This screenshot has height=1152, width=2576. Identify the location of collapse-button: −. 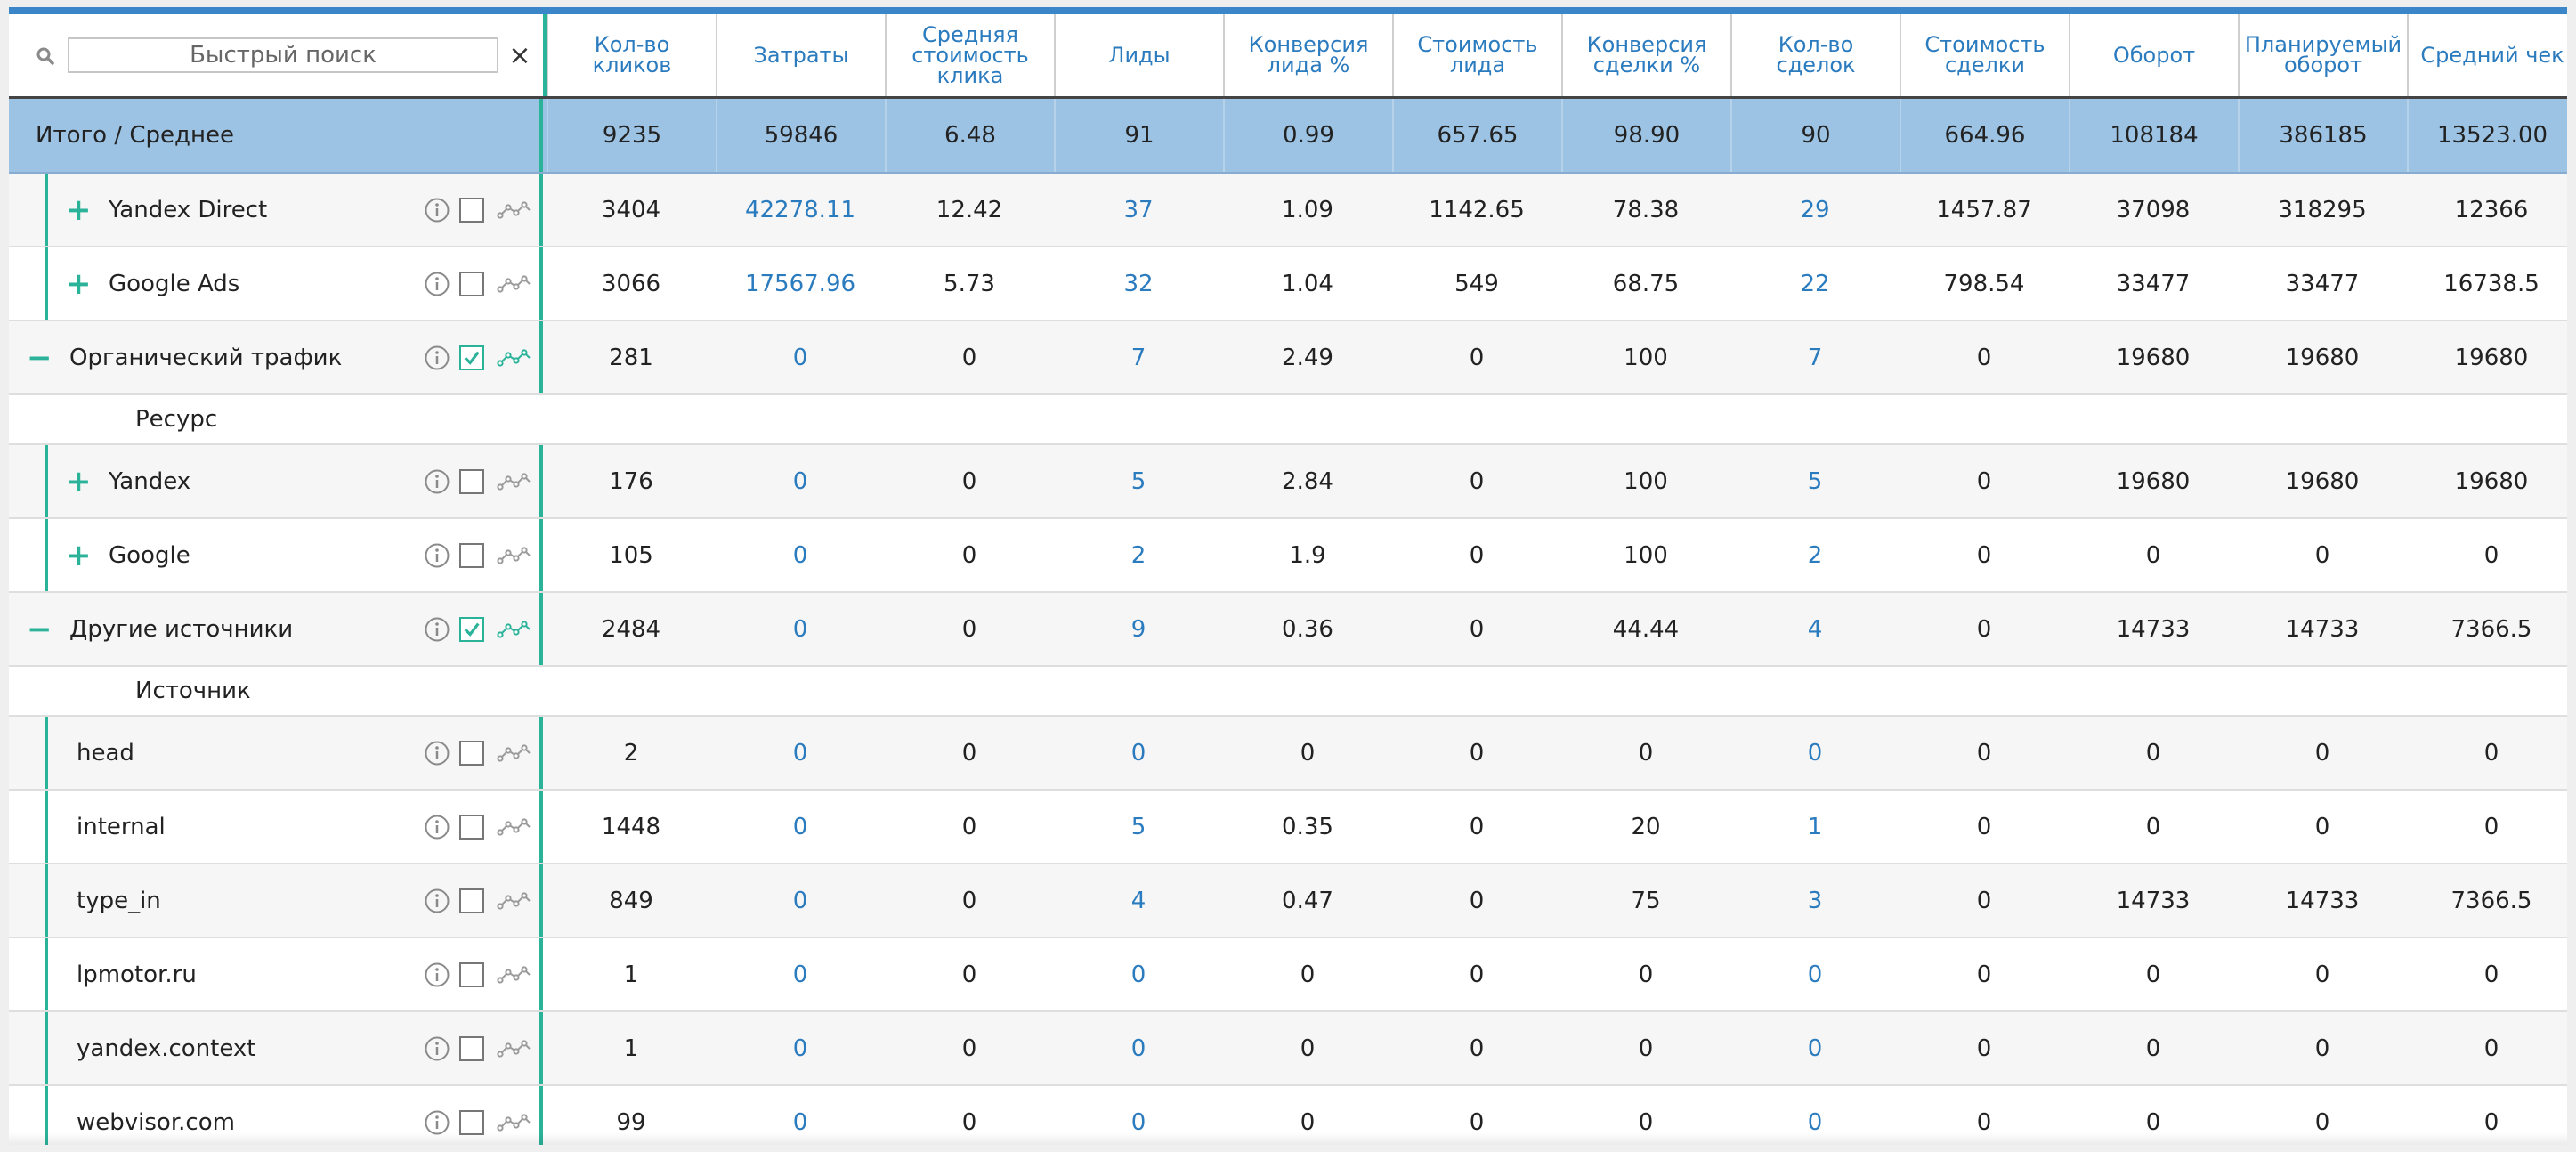
(40, 629).